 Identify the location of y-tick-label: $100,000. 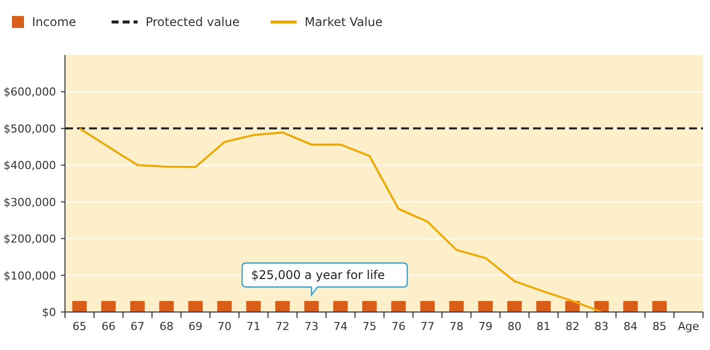
(30, 275).